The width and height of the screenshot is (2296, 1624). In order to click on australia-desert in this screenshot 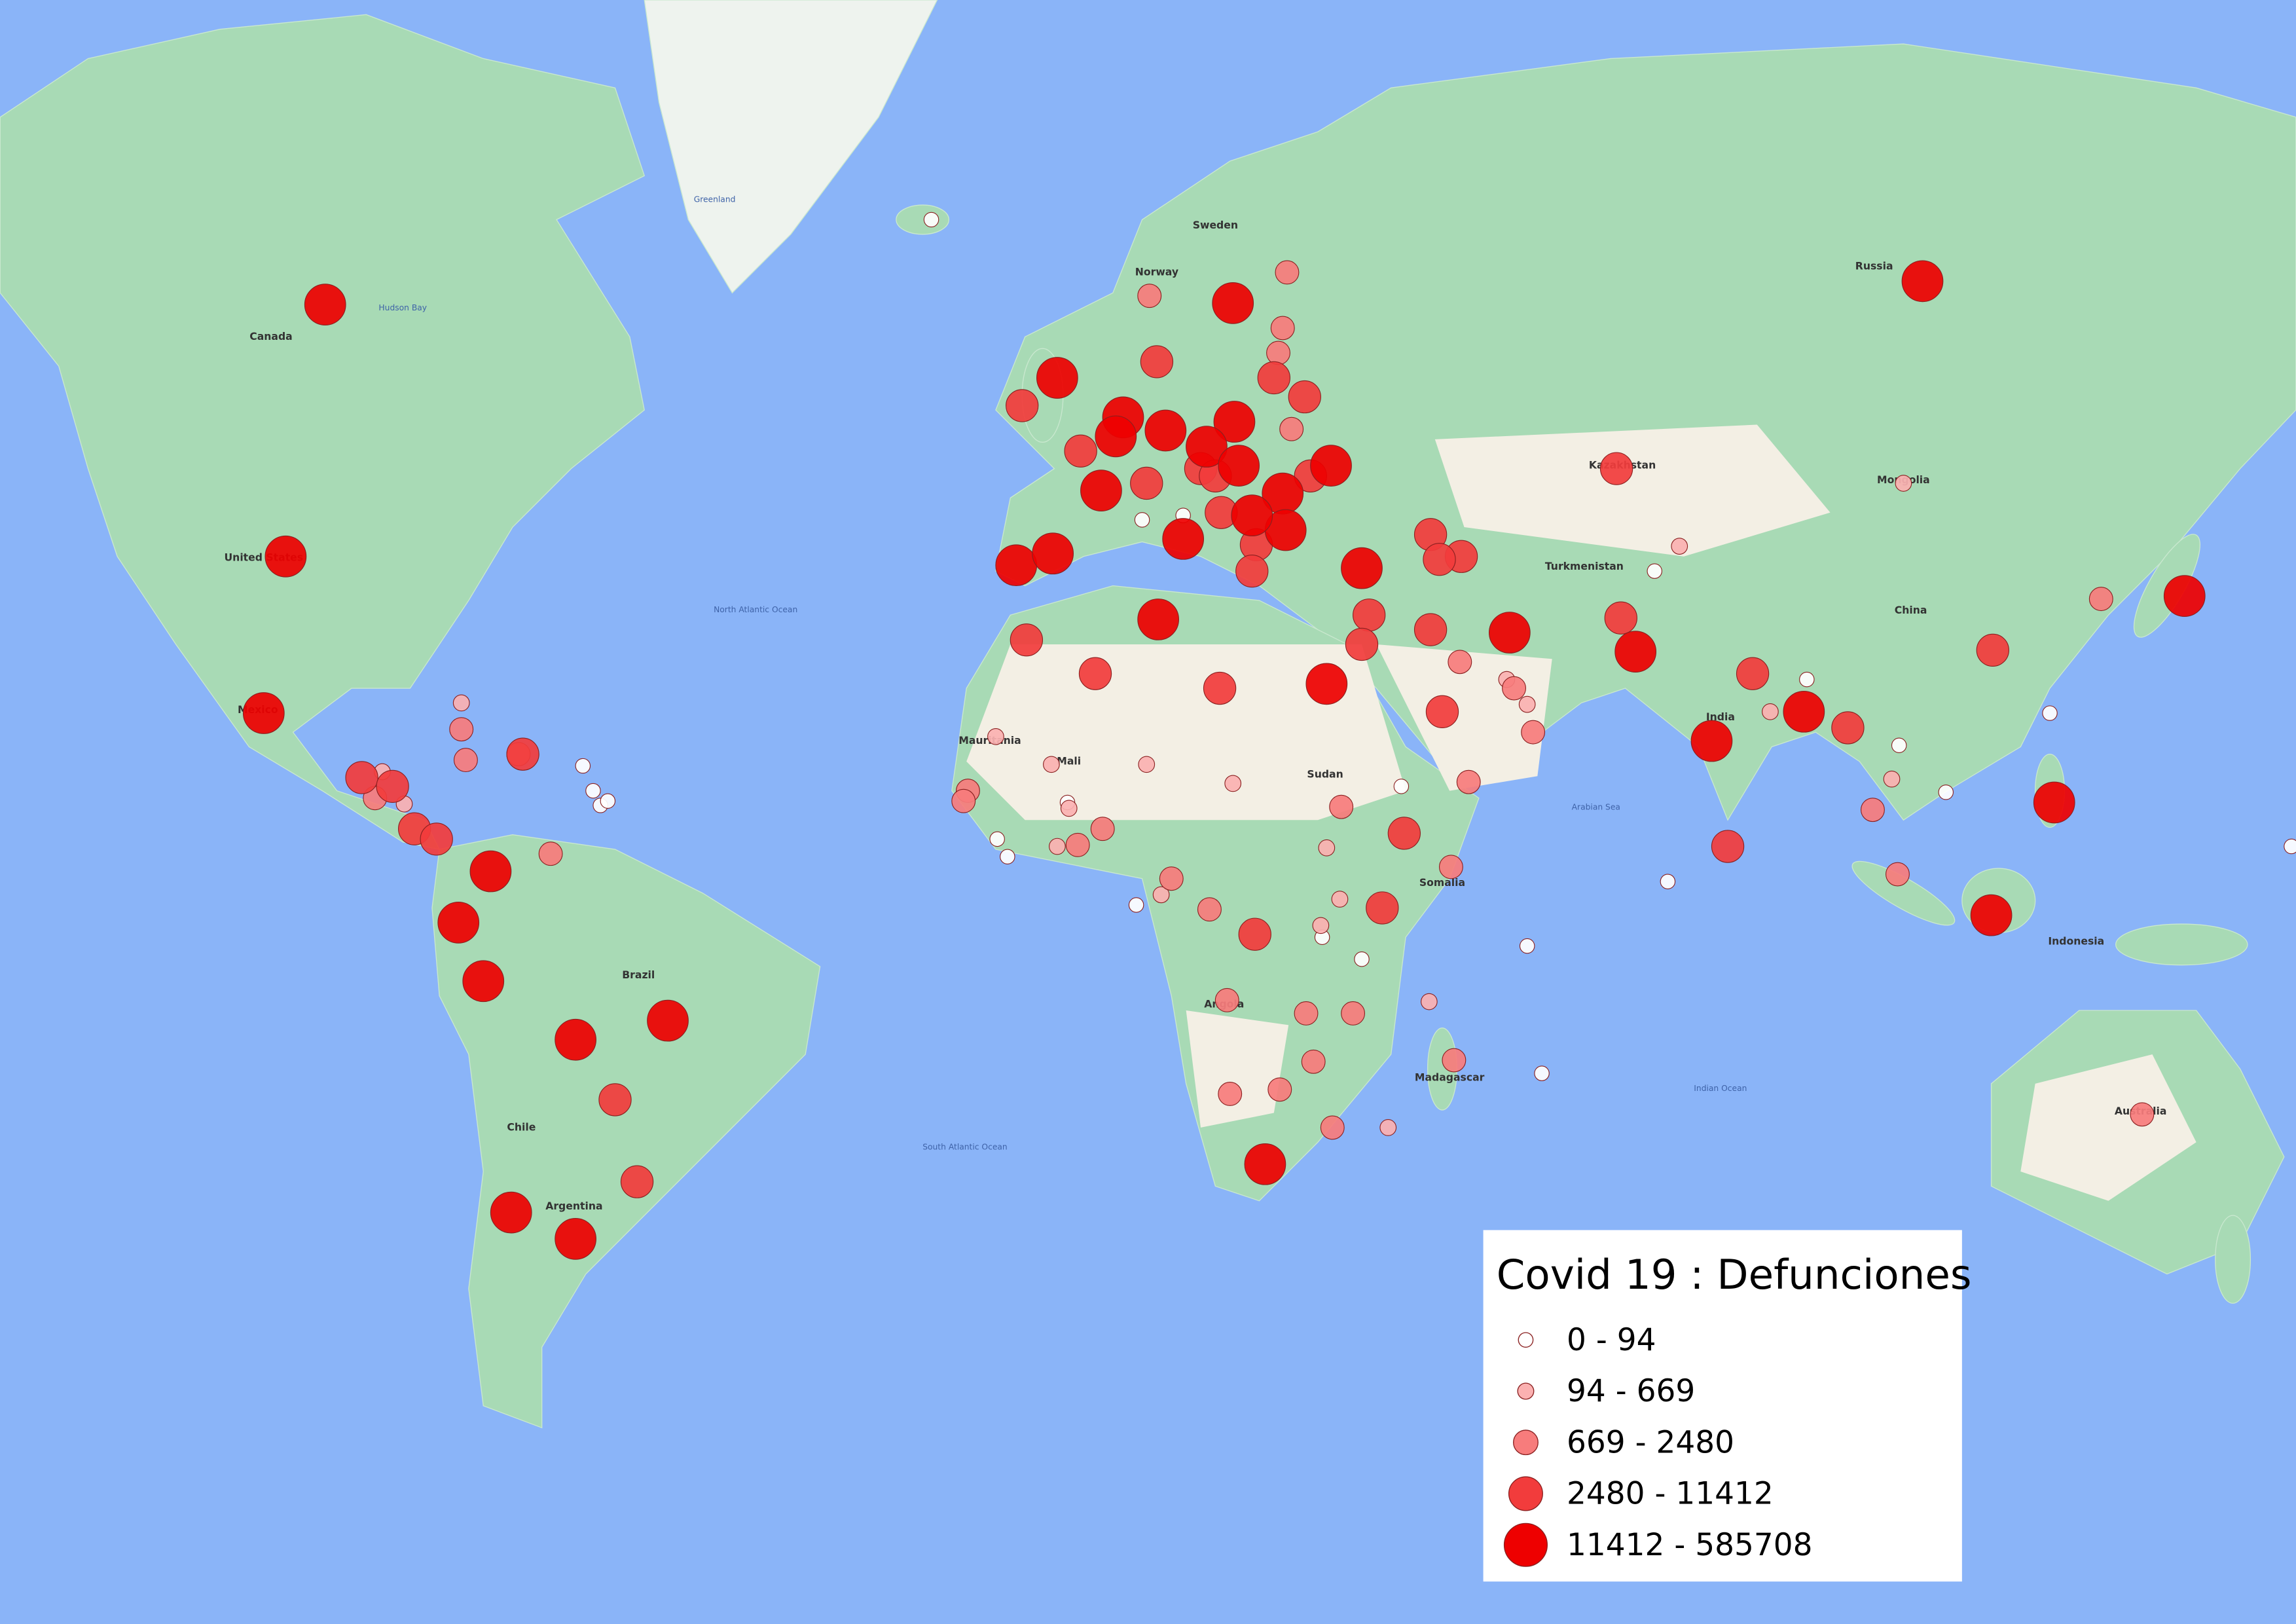, I will do `click(2108, 1127)`.